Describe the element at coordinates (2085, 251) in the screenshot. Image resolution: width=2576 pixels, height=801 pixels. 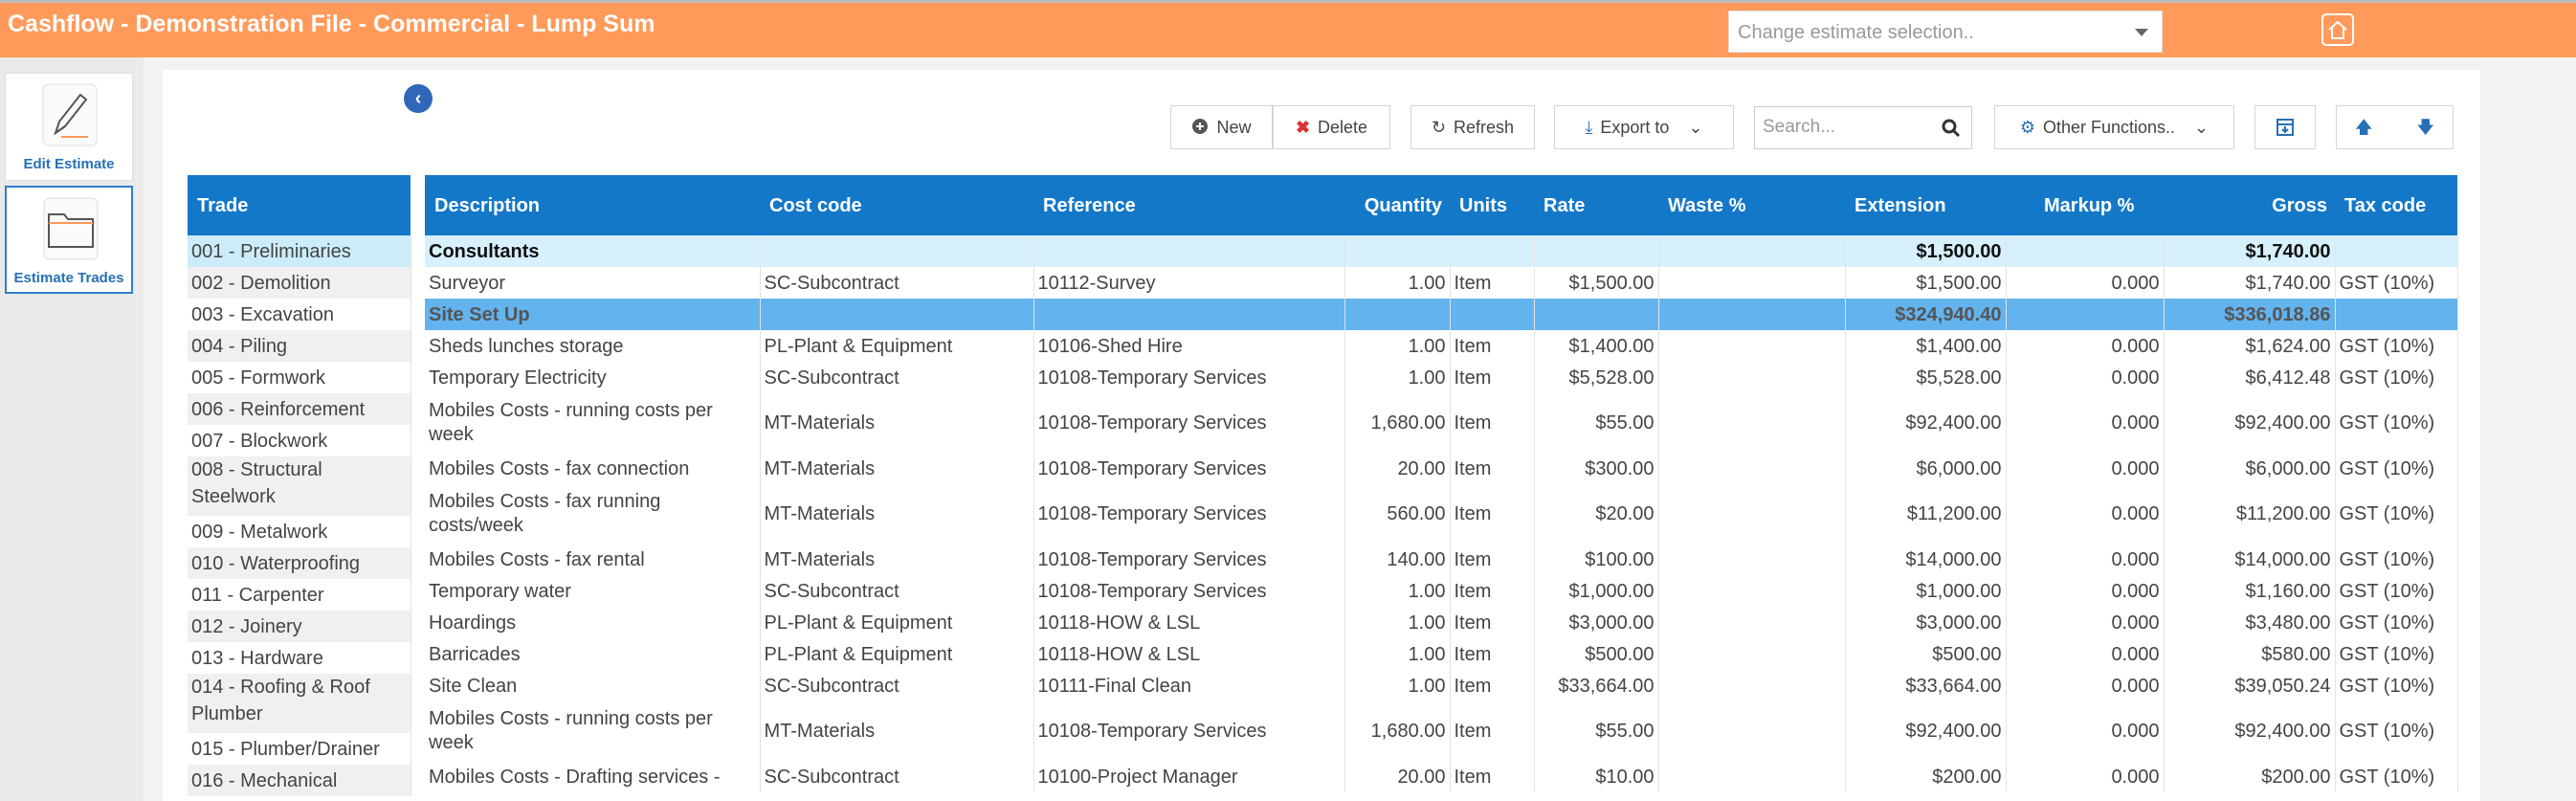
I see `cell-markup` at that location.